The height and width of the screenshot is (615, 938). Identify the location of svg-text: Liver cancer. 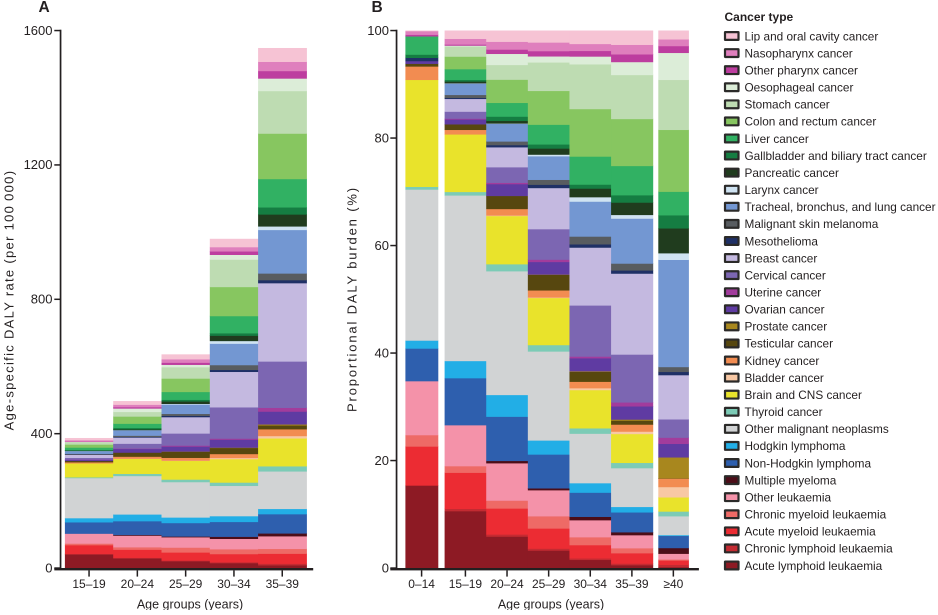
(777, 139).